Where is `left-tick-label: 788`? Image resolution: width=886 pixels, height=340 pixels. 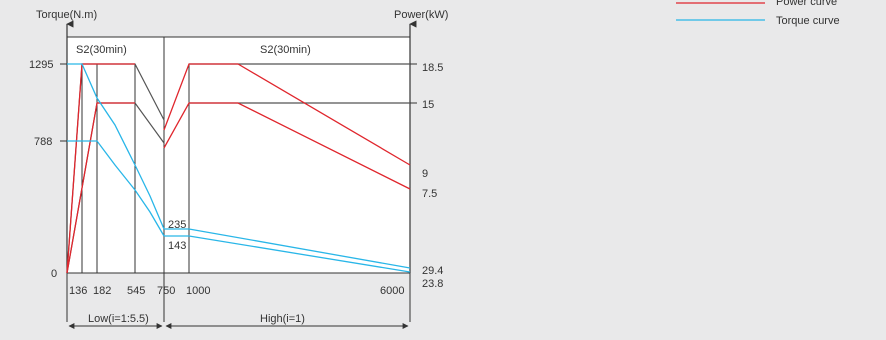 left-tick-label: 788 is located at coordinates (43, 142).